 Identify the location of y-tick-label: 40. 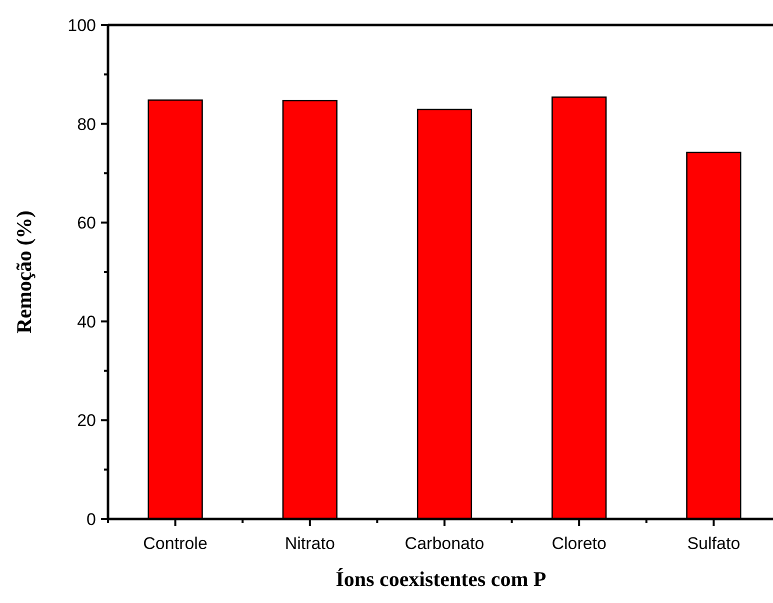
(86, 322).